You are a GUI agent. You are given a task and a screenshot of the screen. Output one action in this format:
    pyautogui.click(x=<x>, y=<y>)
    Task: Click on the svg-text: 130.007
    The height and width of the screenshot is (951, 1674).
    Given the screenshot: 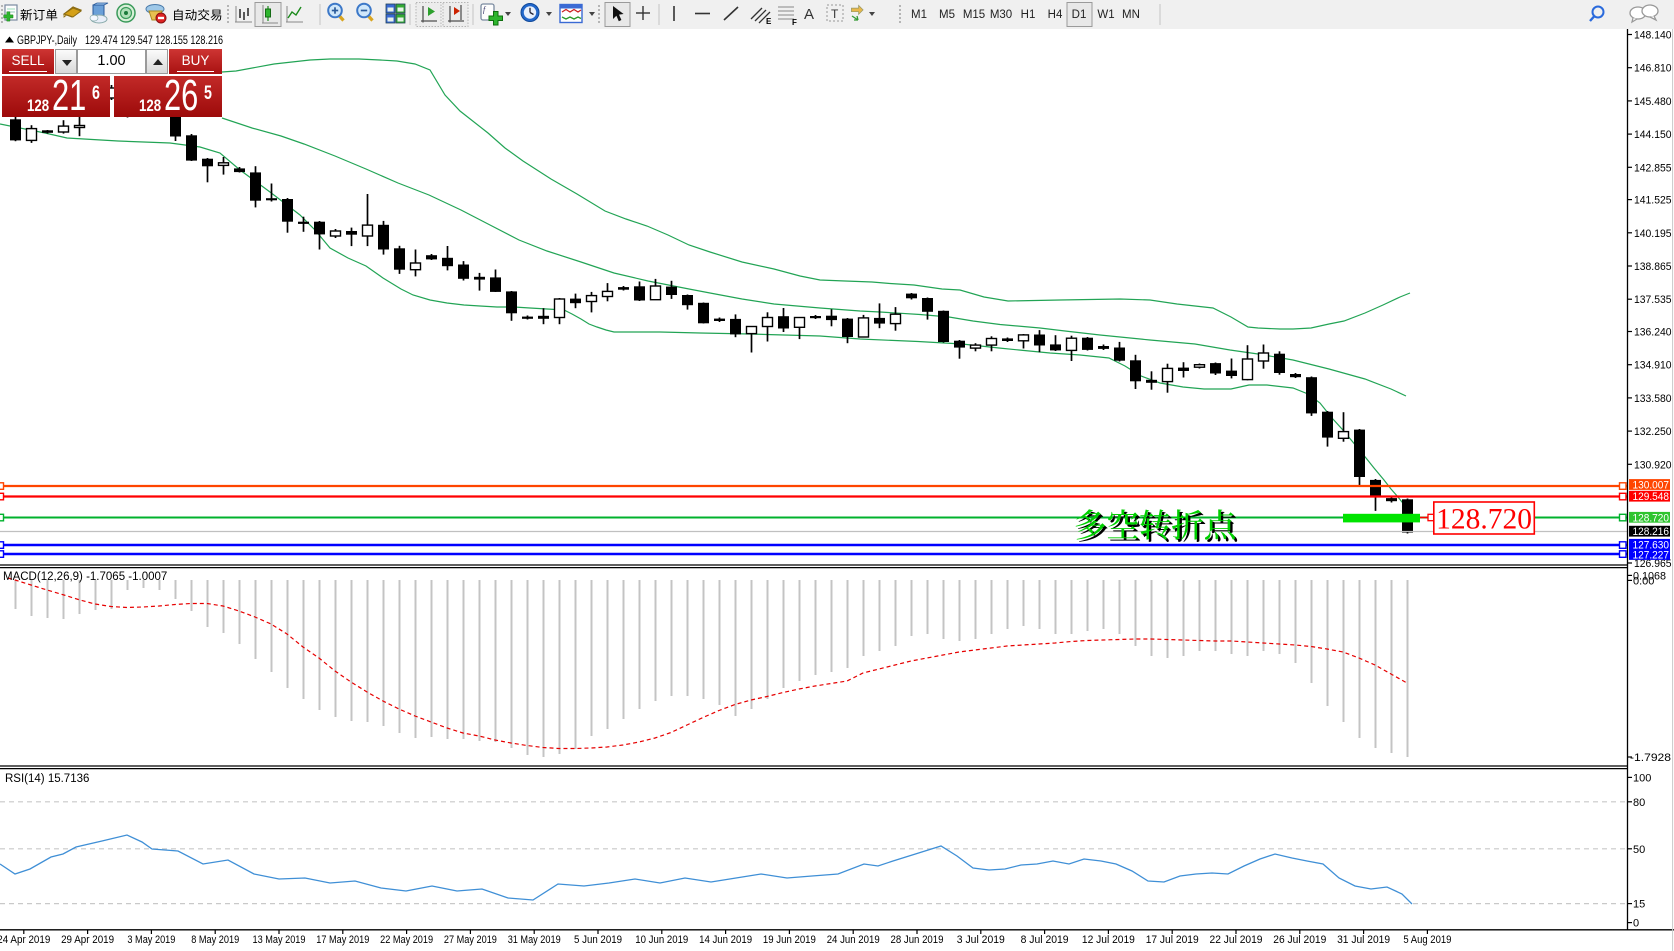 What is the action you would take?
    pyautogui.click(x=1651, y=486)
    